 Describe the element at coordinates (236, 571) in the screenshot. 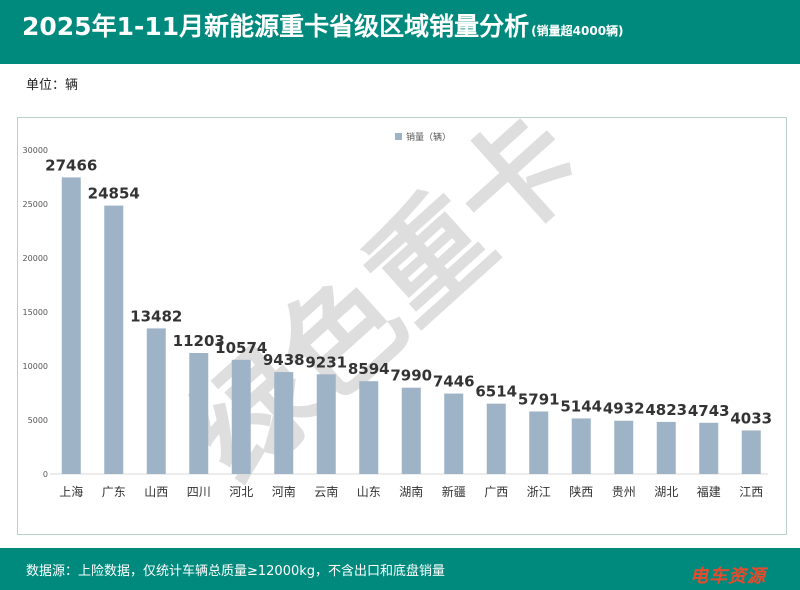

I see `data-source-note: 数据源：上险数据，仅统计车辆总质量≥12000kg，不含出口和底盘销量` at that location.